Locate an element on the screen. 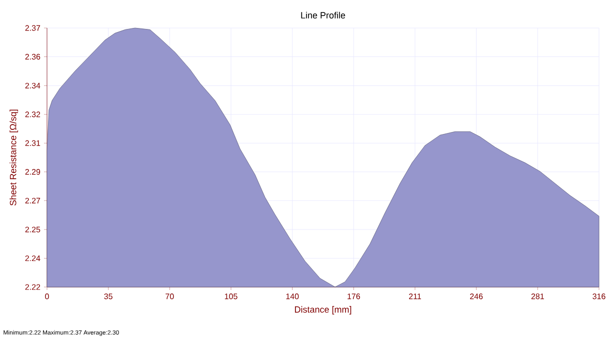  y-tick-label: 2.29 is located at coordinates (32, 172).